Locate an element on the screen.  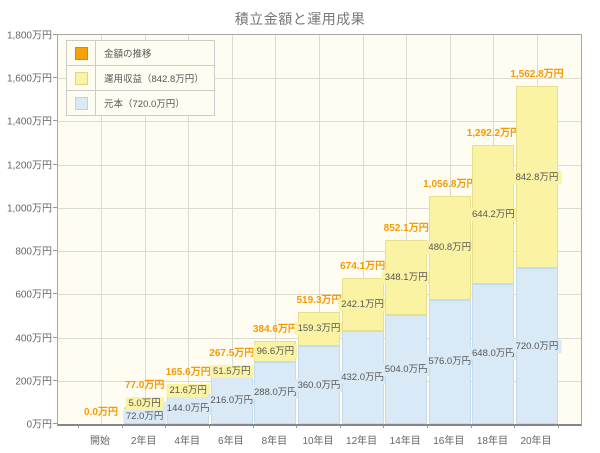
total-value-label: 1,056.8万円 is located at coordinates (450, 184).